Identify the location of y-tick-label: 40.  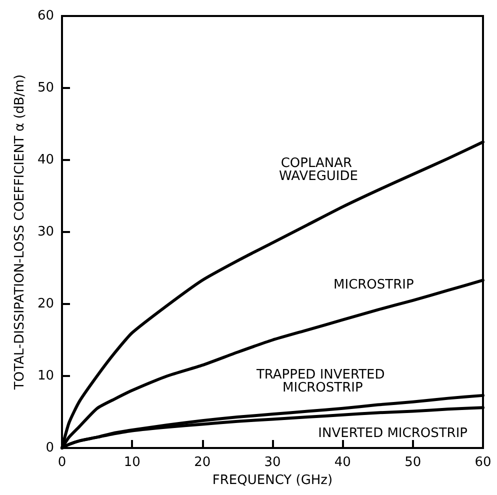
(45, 160).